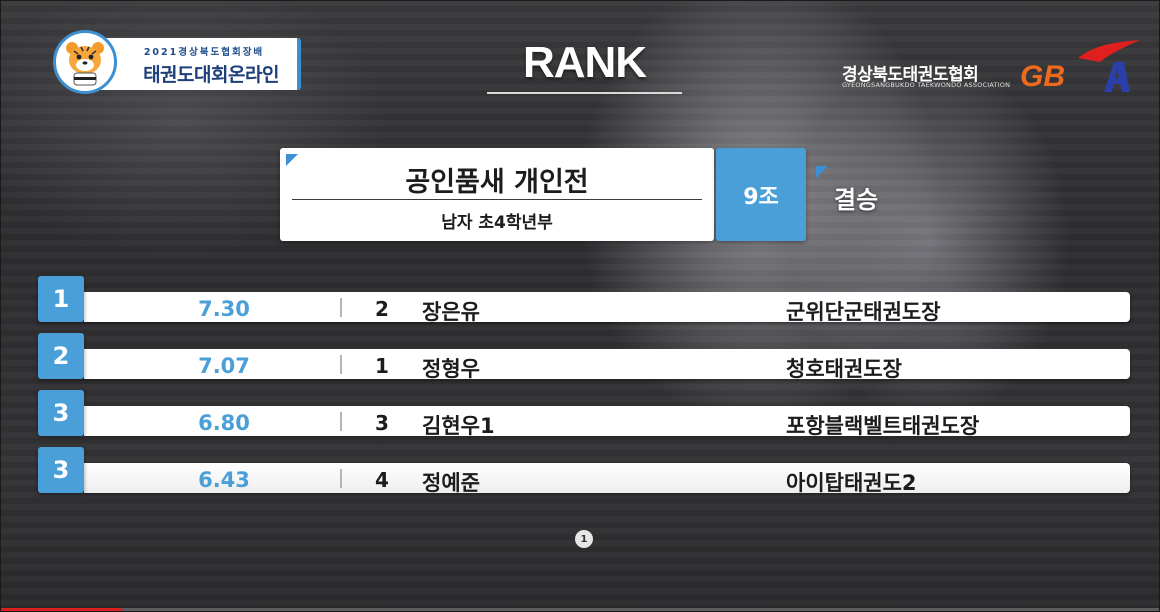 The height and width of the screenshot is (612, 1160). What do you see at coordinates (584, 62) in the screenshot?
I see `page-title: RANK` at bounding box center [584, 62].